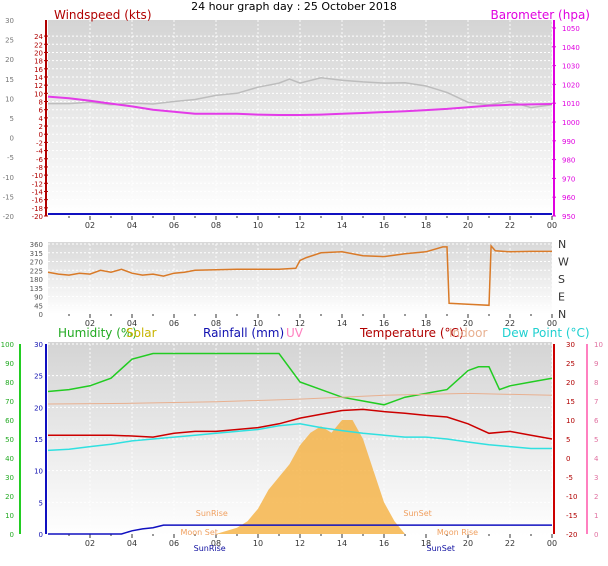 This screenshot has height=566, width=608. What do you see at coordinates (41, 135) in the screenshot?
I see `wind-ytick-label: 0` at bounding box center [41, 135].